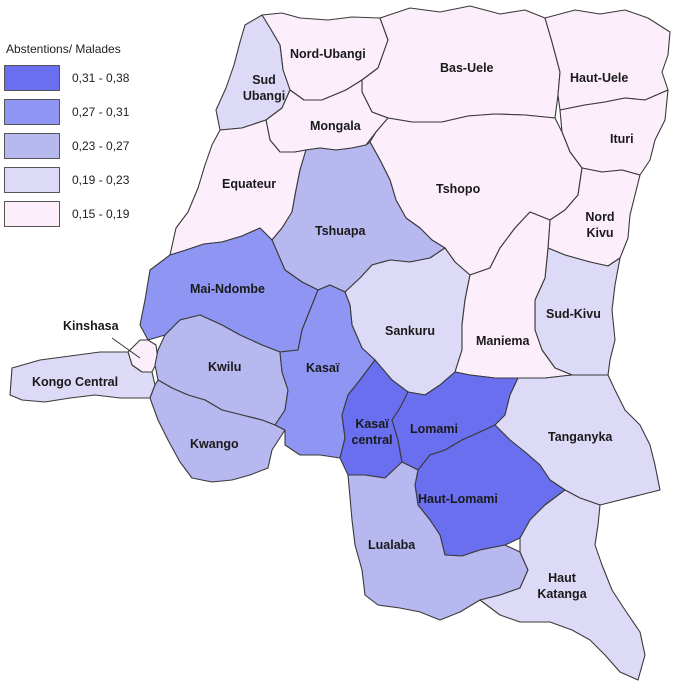  What do you see at coordinates (467, 68) in the screenshot?
I see `label-bas-uele: Bas-Uele` at bounding box center [467, 68].